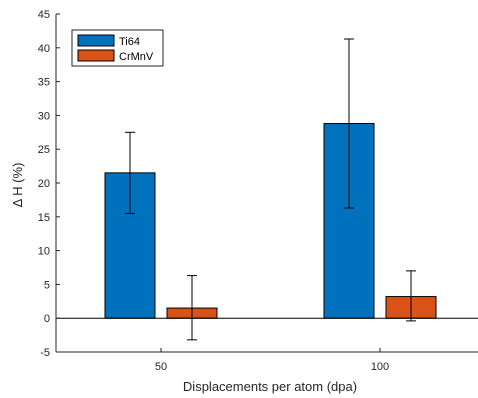 The width and height of the screenshot is (478, 398). Describe the element at coordinates (96, 40) in the screenshot. I see `legend-swatch-ti64` at that location.